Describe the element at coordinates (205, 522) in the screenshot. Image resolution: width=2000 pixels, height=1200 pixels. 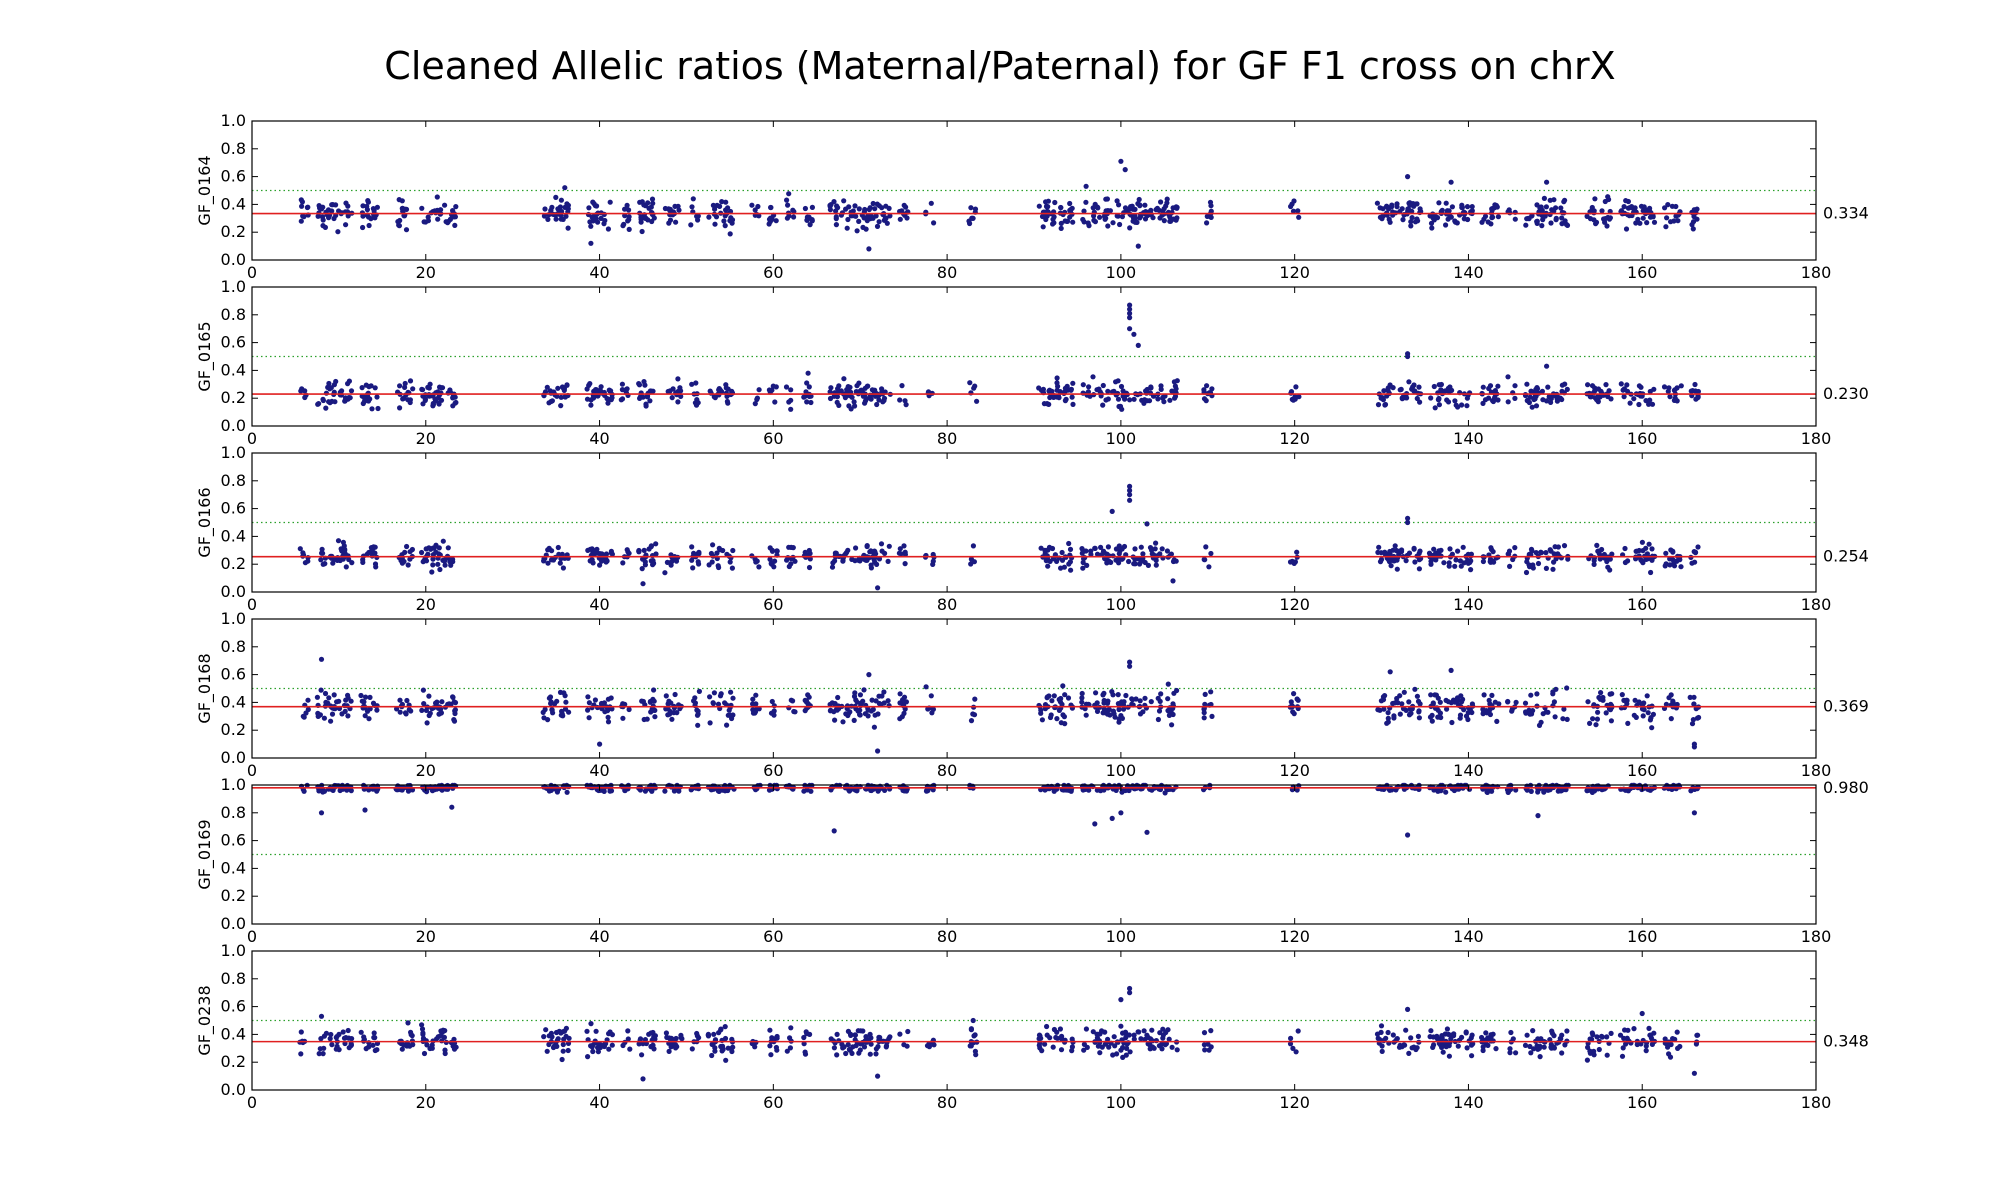
I see `y-axis-label: GF_0166` at that location.